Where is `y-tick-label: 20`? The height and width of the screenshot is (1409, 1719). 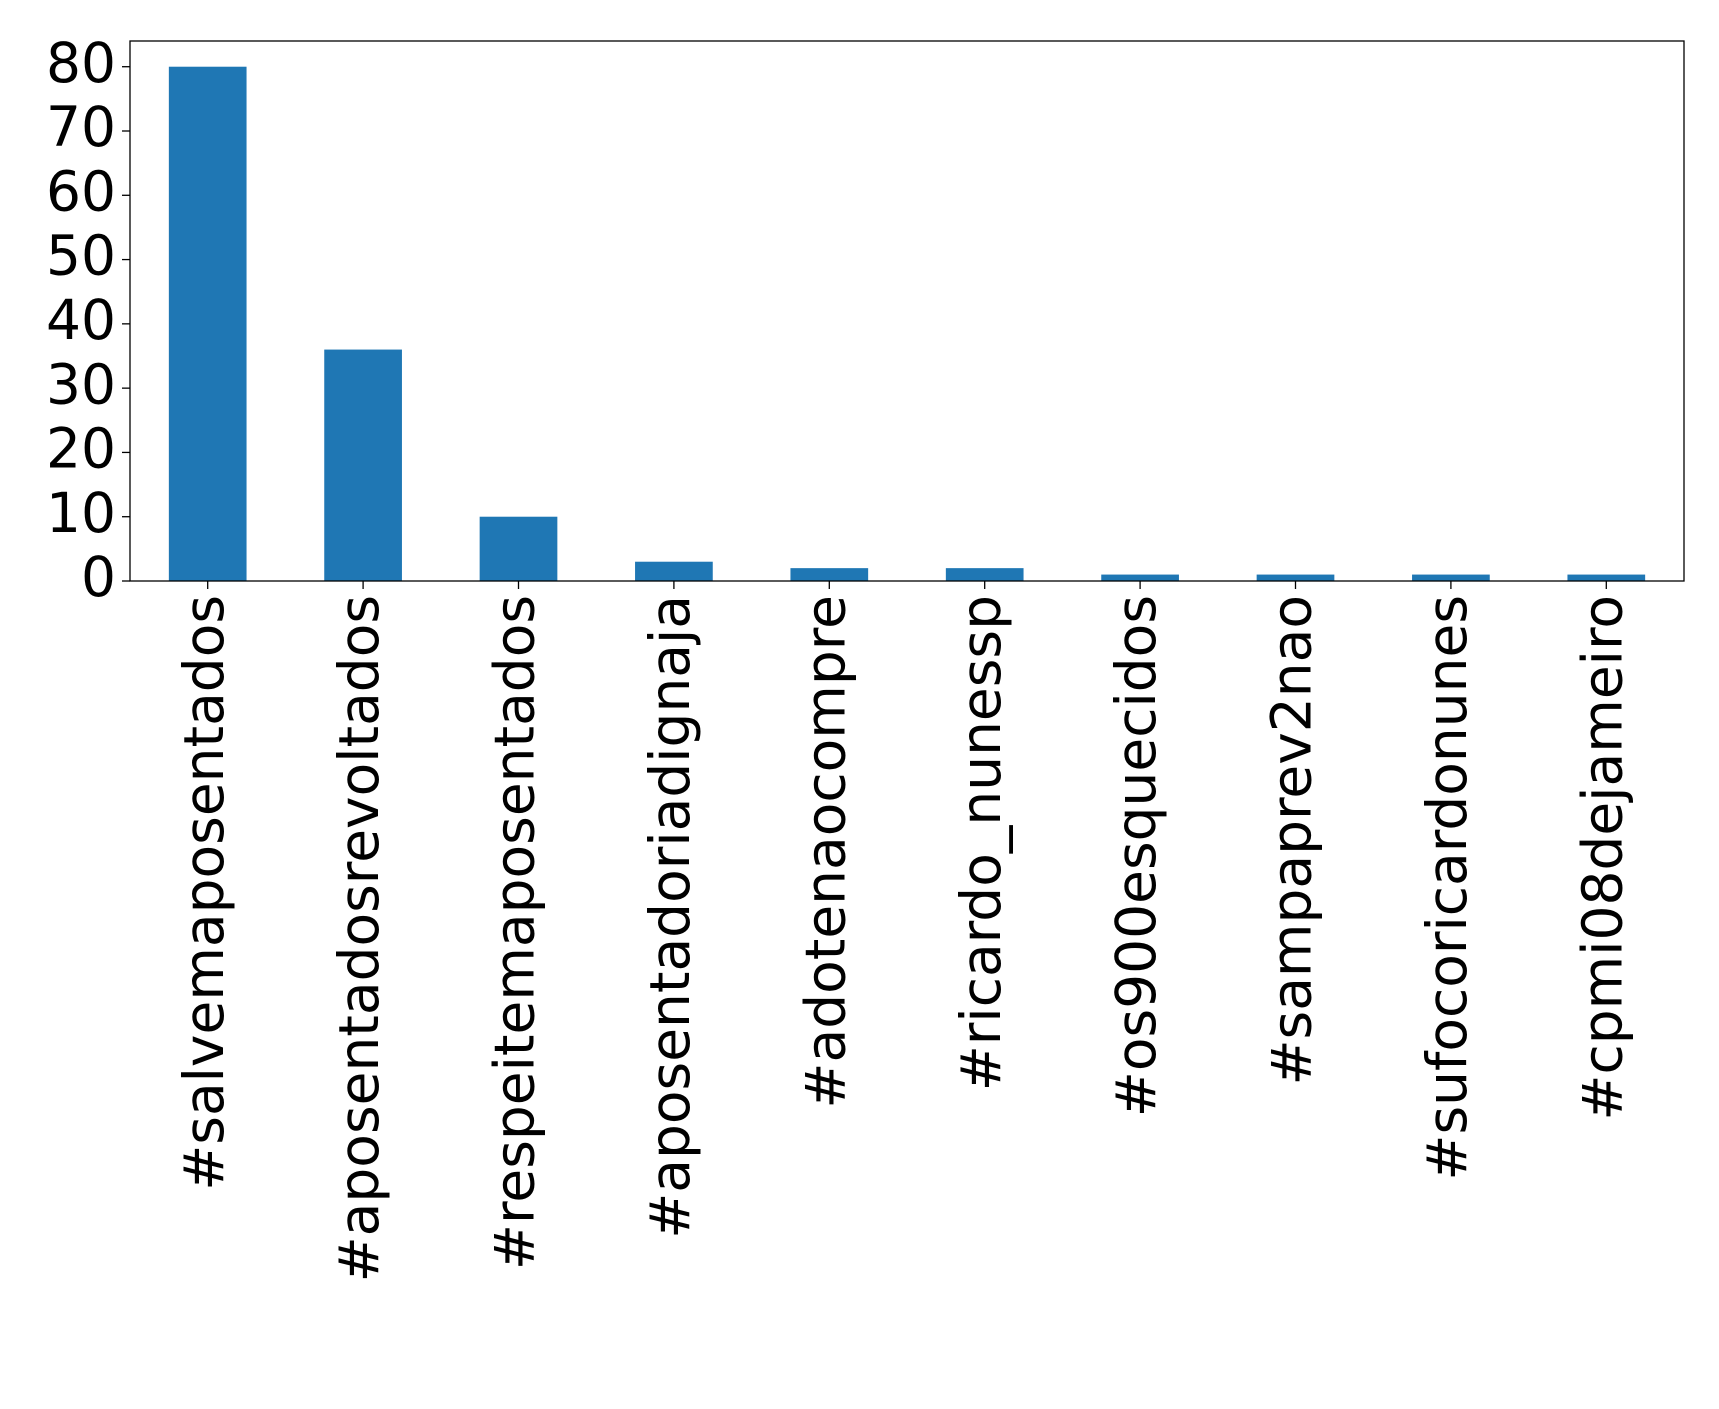
y-tick-label: 20 is located at coordinates (81, 449).